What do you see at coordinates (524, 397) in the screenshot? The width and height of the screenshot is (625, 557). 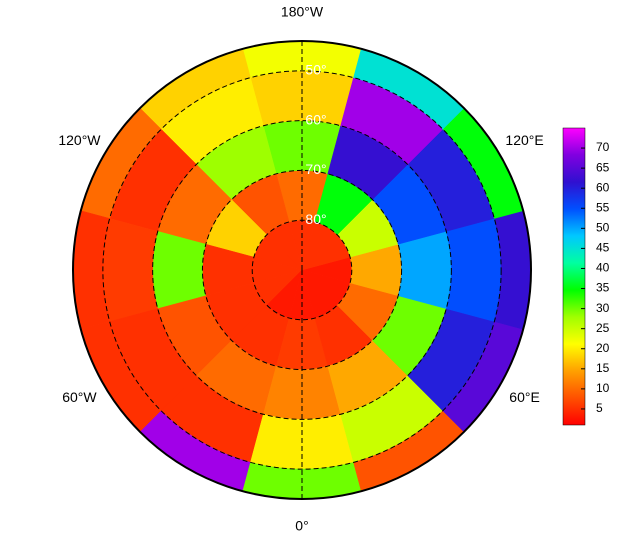 I see `lon-label: 60°E` at bounding box center [524, 397].